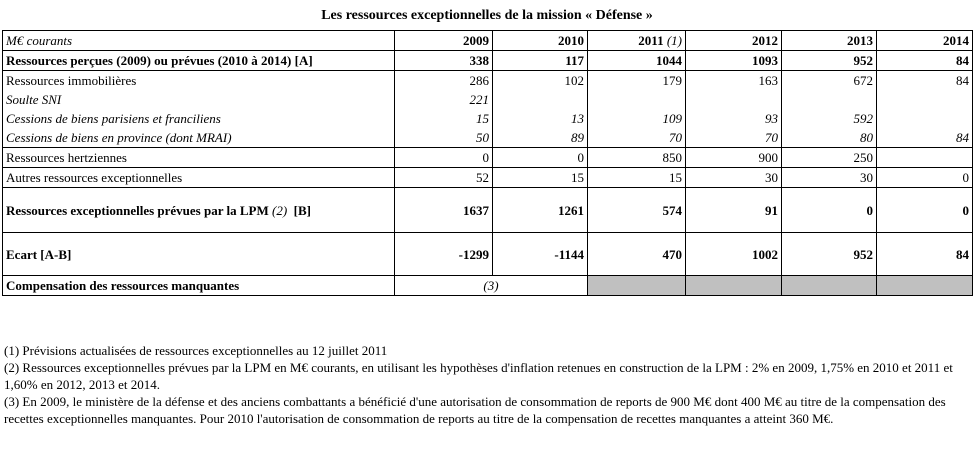 Image resolution: width=974 pixels, height=458 pixels. Describe the element at coordinates (443, 60) in the screenshot. I see `cell-value: 338` at that location.